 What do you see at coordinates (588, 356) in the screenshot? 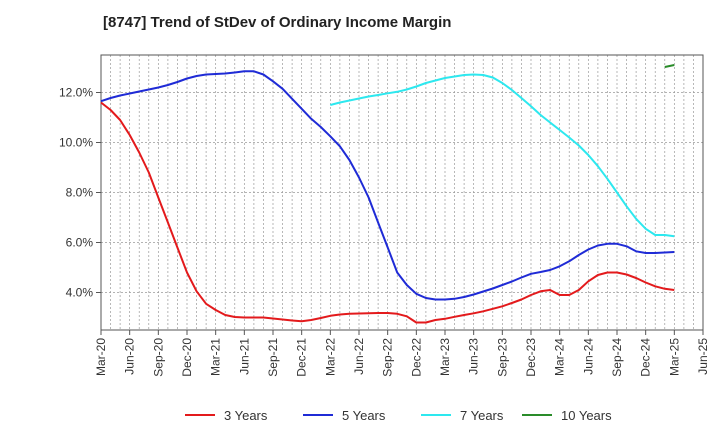
I see `x-tick-label: Jun-24` at bounding box center [588, 356].